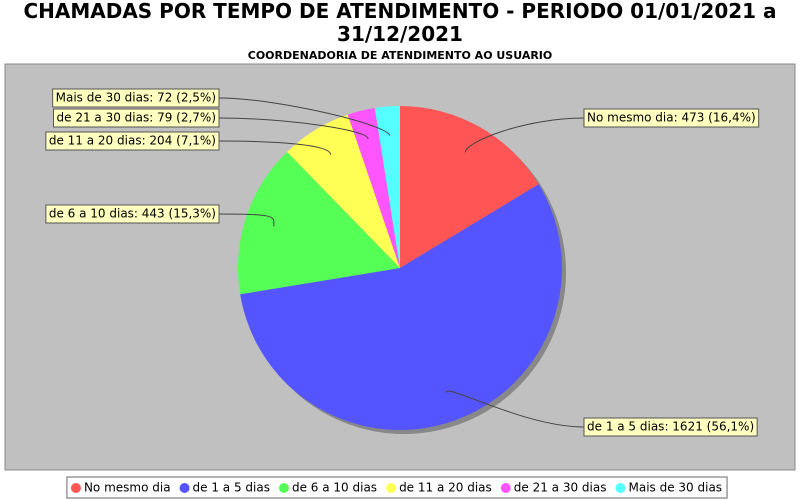 The height and width of the screenshot is (500, 800). I want to click on chart-subtitle: COORDENADORIA DE ATENDIMENTO AO USUARIO, so click(400, 55).